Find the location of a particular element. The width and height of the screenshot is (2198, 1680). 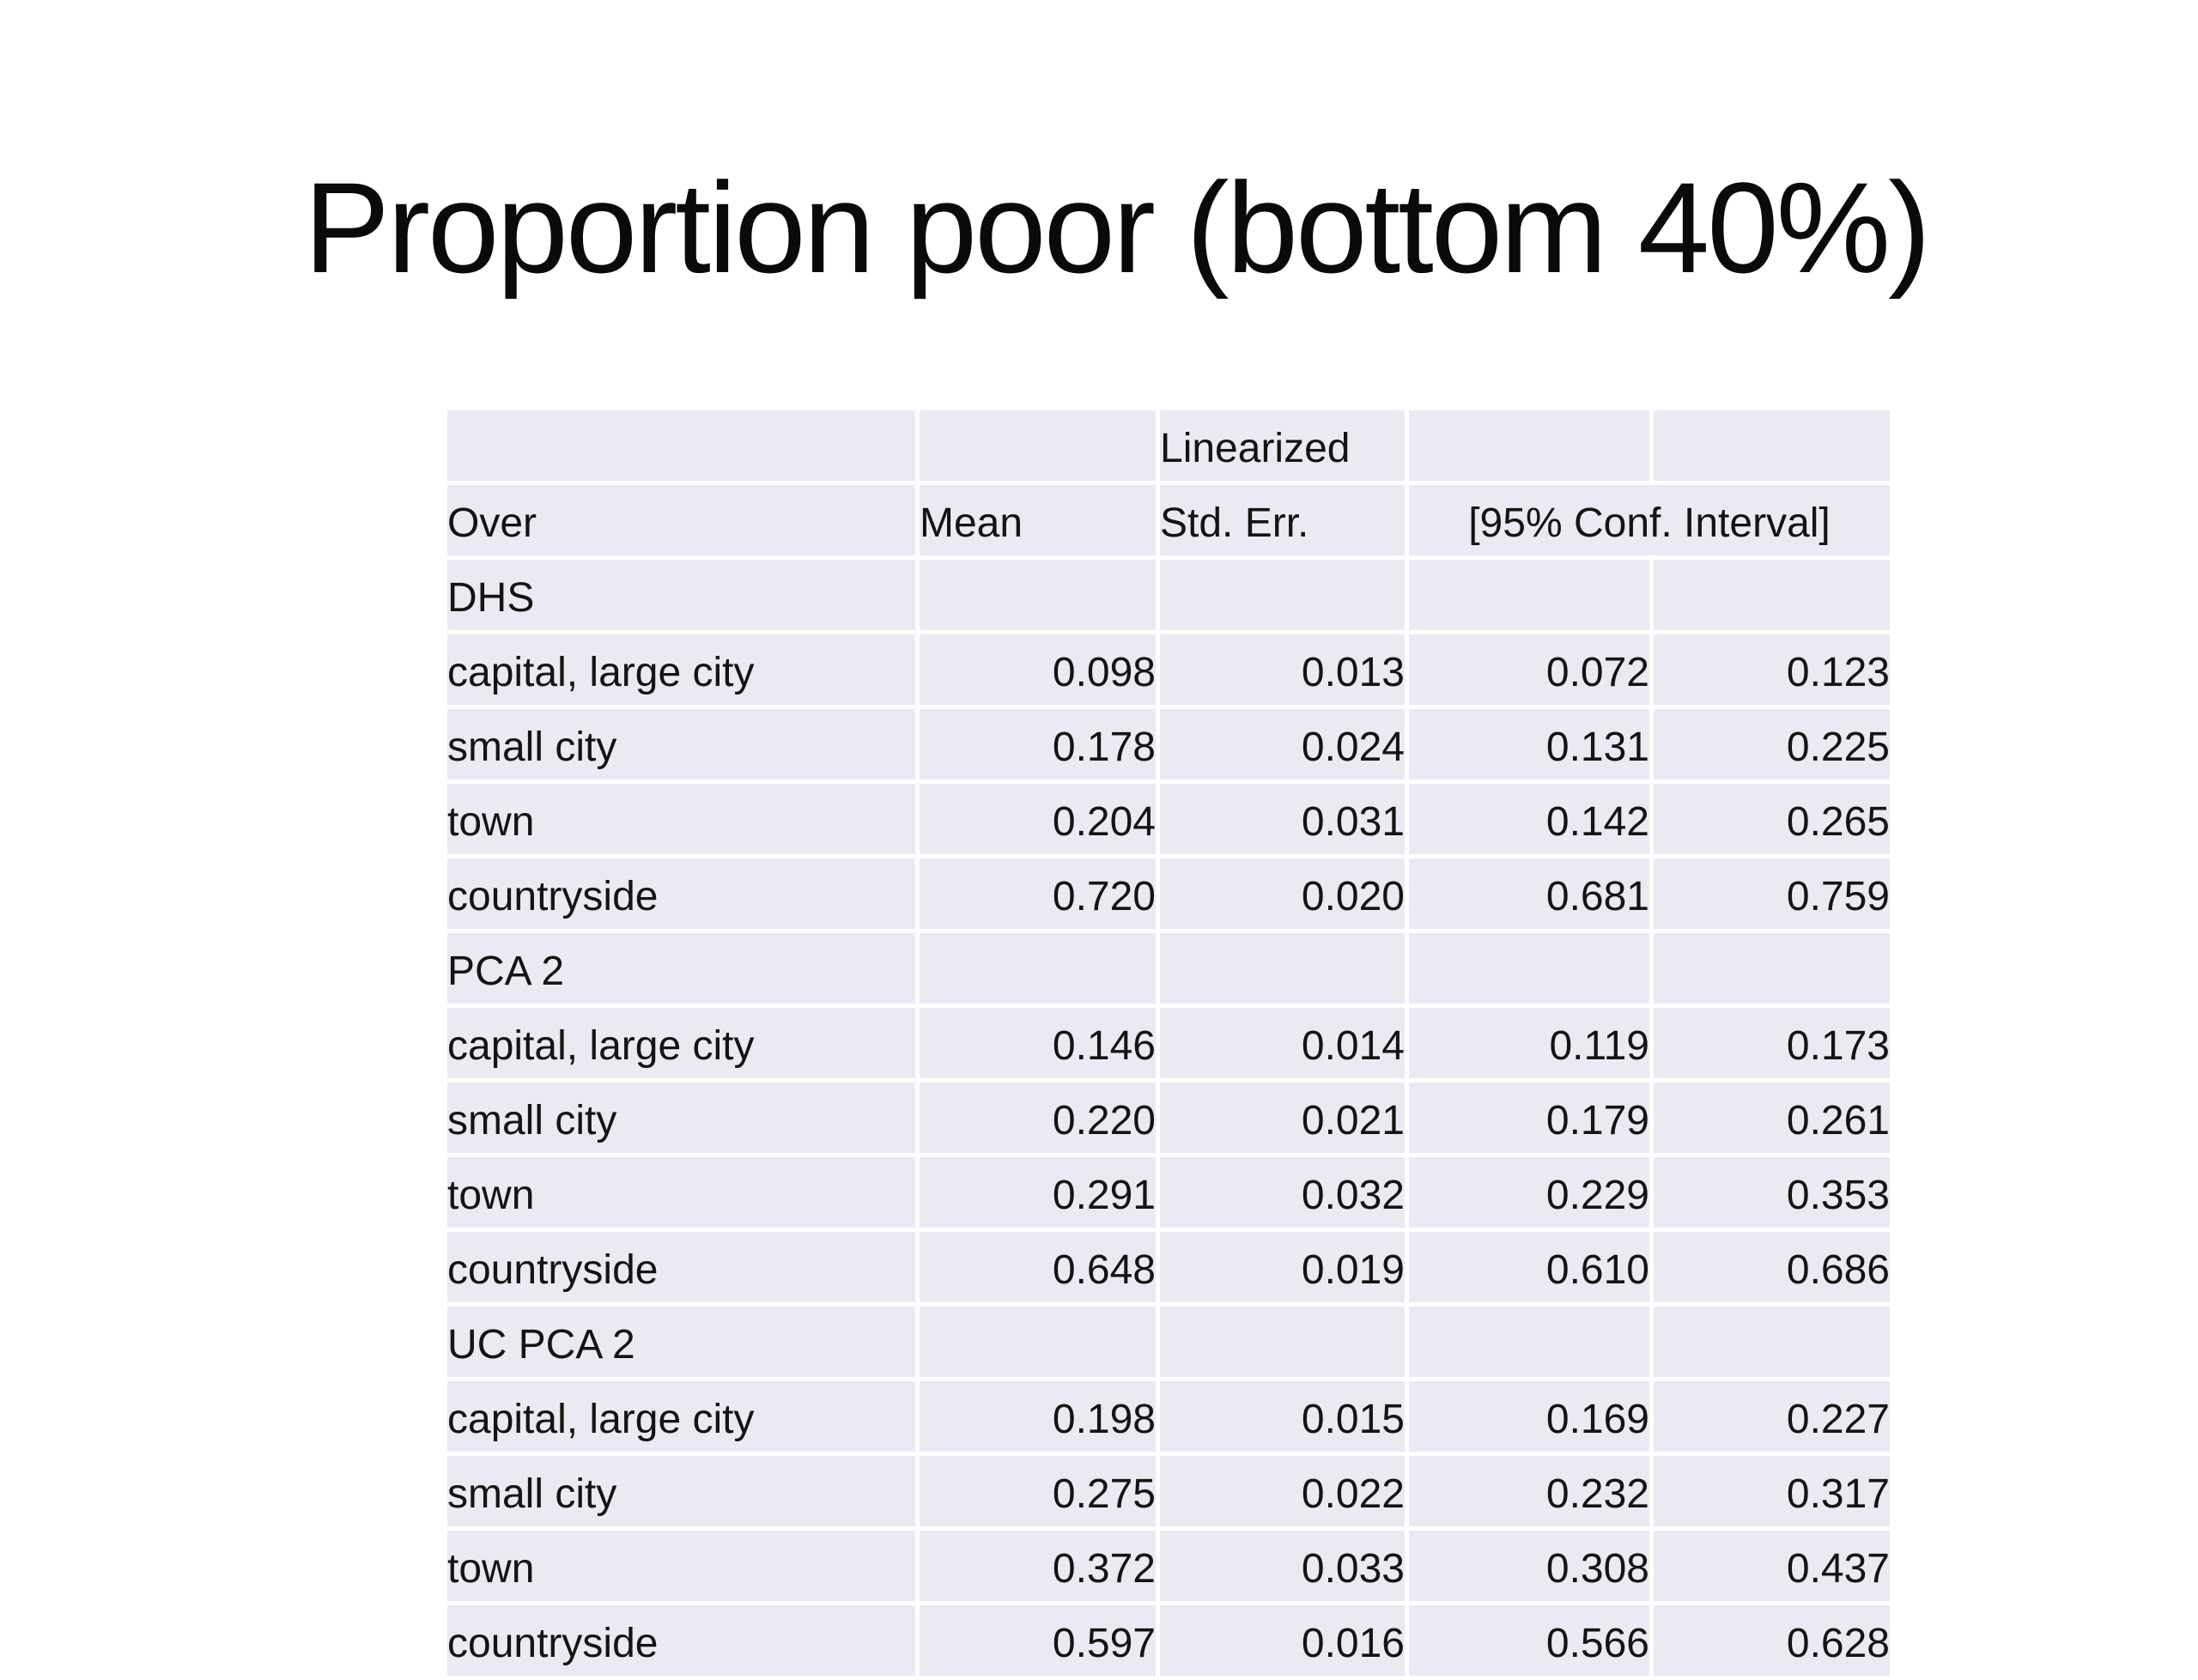

table-header-row-2: Over Mean Std. Err. [95% Conf. Interval] is located at coordinates (1168, 520).